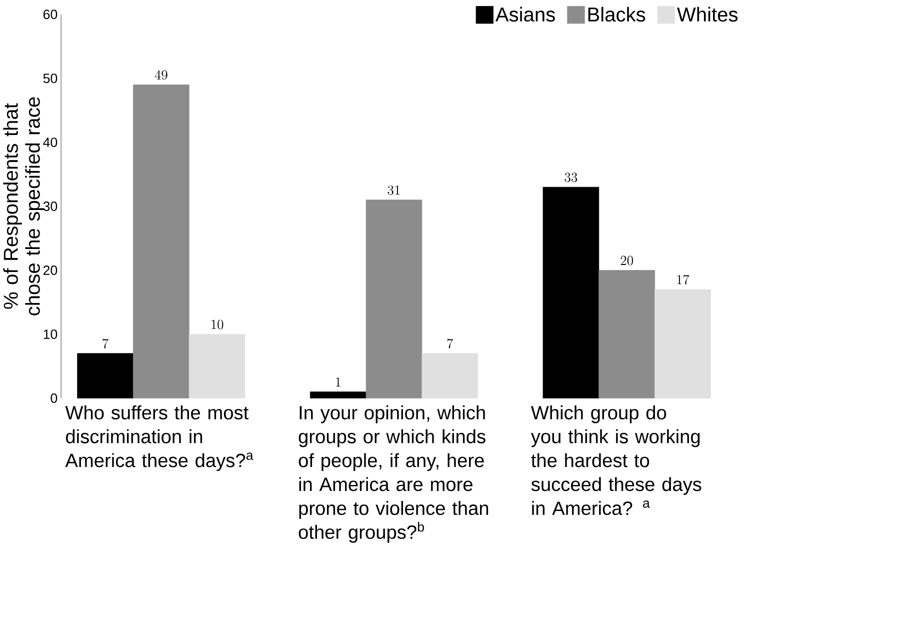 The height and width of the screenshot is (631, 899). What do you see at coordinates (161, 75) in the screenshot?
I see `data-label: 49` at bounding box center [161, 75].